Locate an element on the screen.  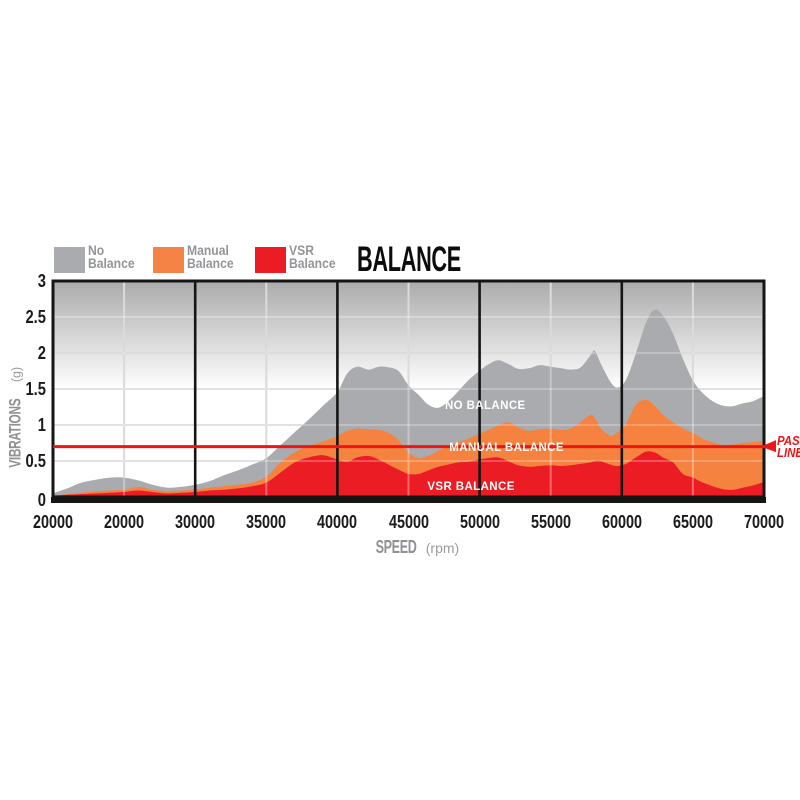
pass-line-label: PASS LINE is located at coordinates (788, 446).